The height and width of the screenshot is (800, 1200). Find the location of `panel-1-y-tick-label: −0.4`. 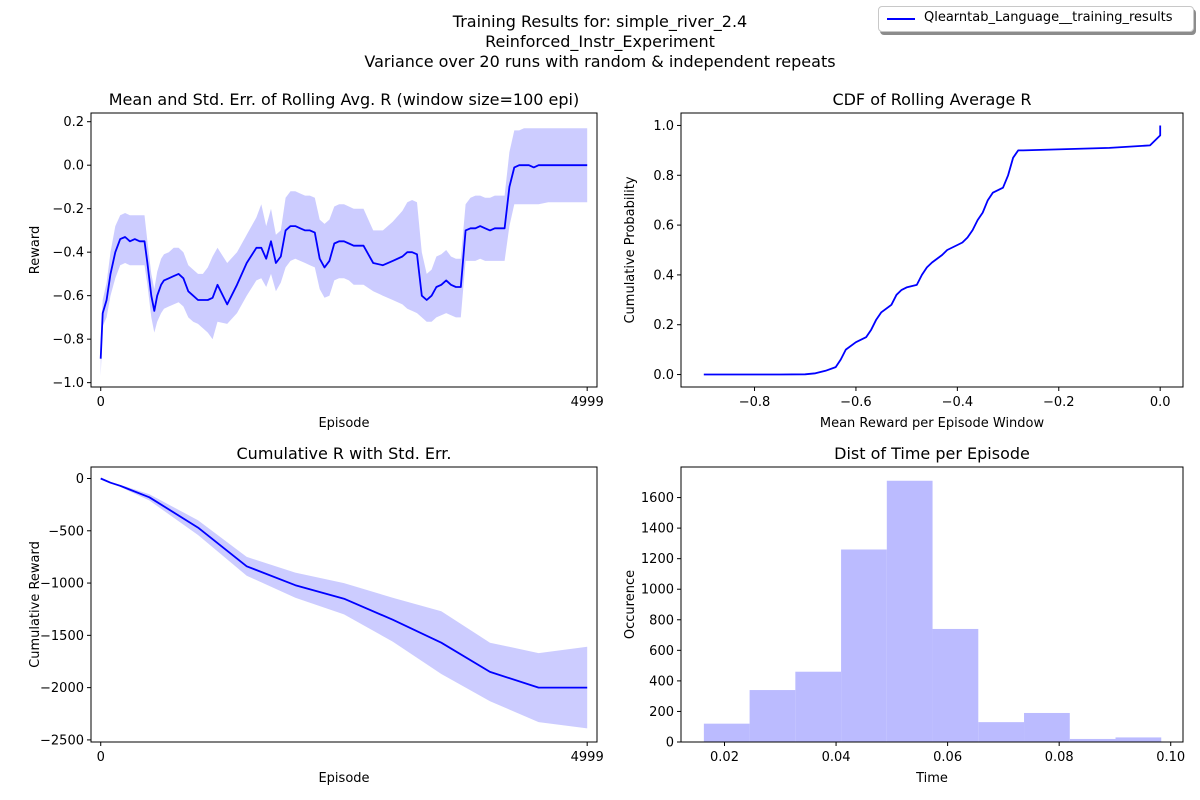

panel-1-y-tick-label: −0.4 is located at coordinates (68, 253).